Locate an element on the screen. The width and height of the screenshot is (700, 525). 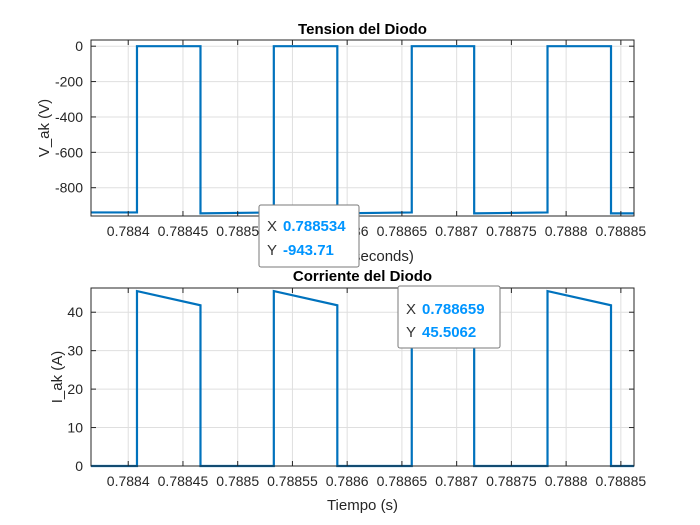
x-tick-label: 0.7886 is located at coordinates (347, 481).